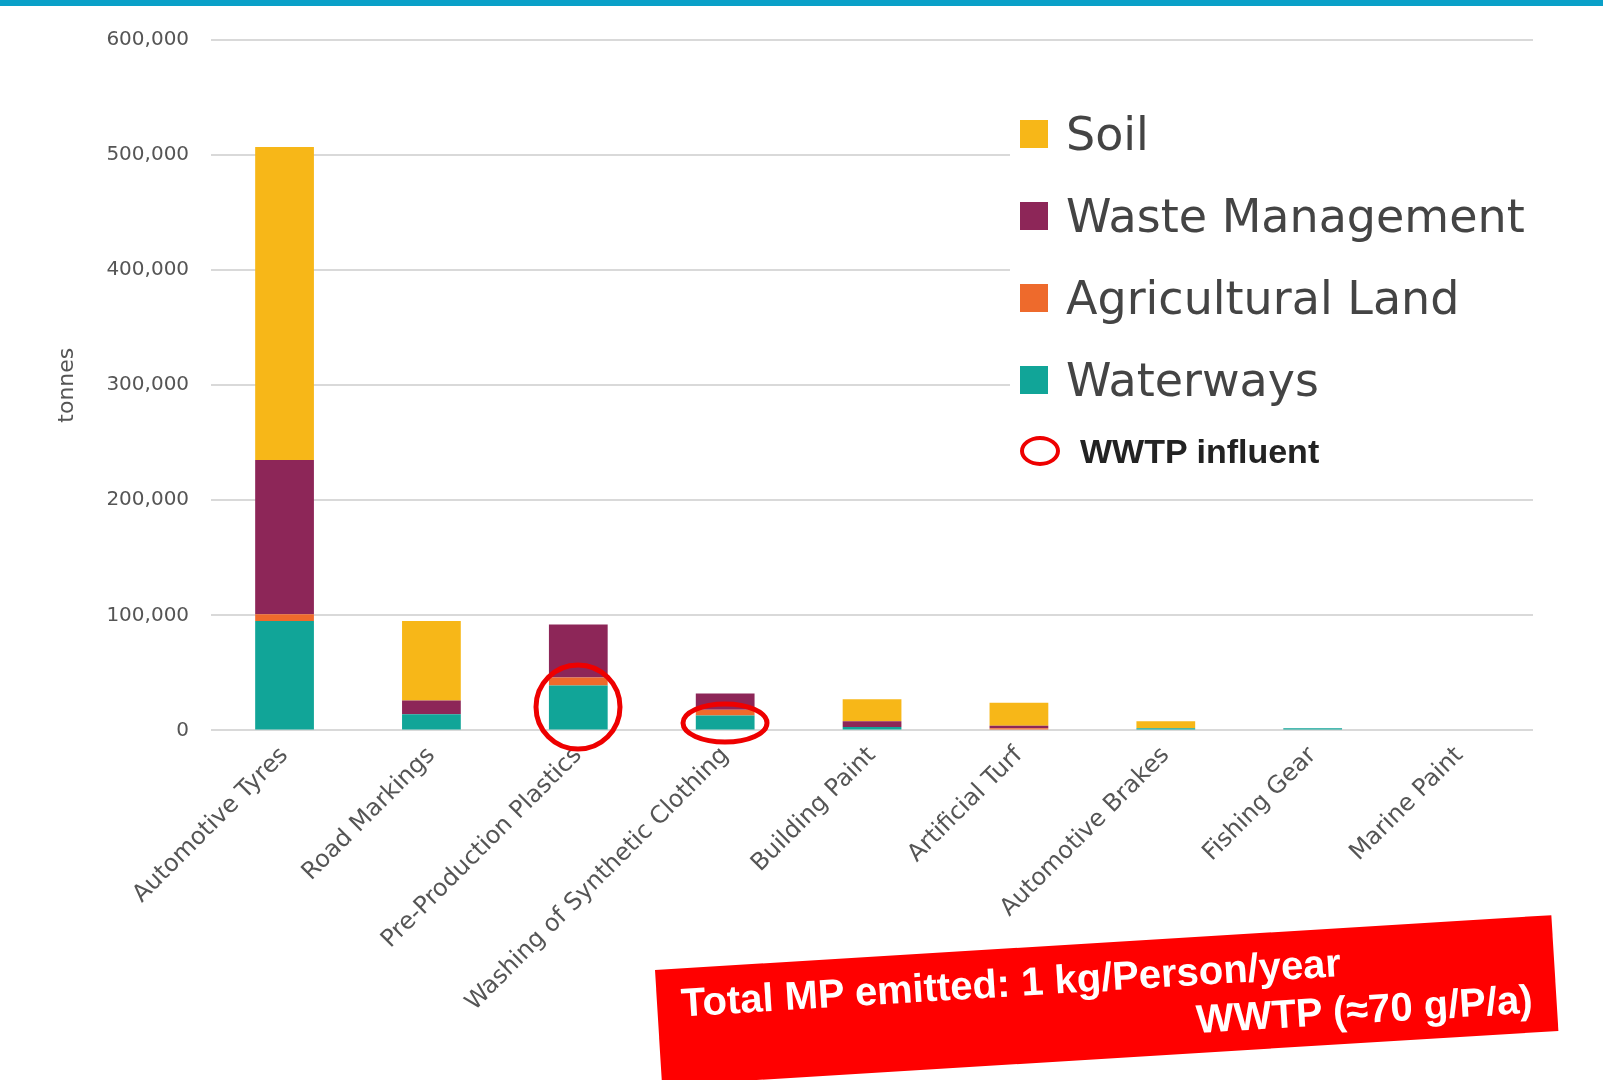 The image size is (1603, 1080). Describe the element at coordinates (148, 153) in the screenshot. I see `y-tick-label: 500,000` at that location.